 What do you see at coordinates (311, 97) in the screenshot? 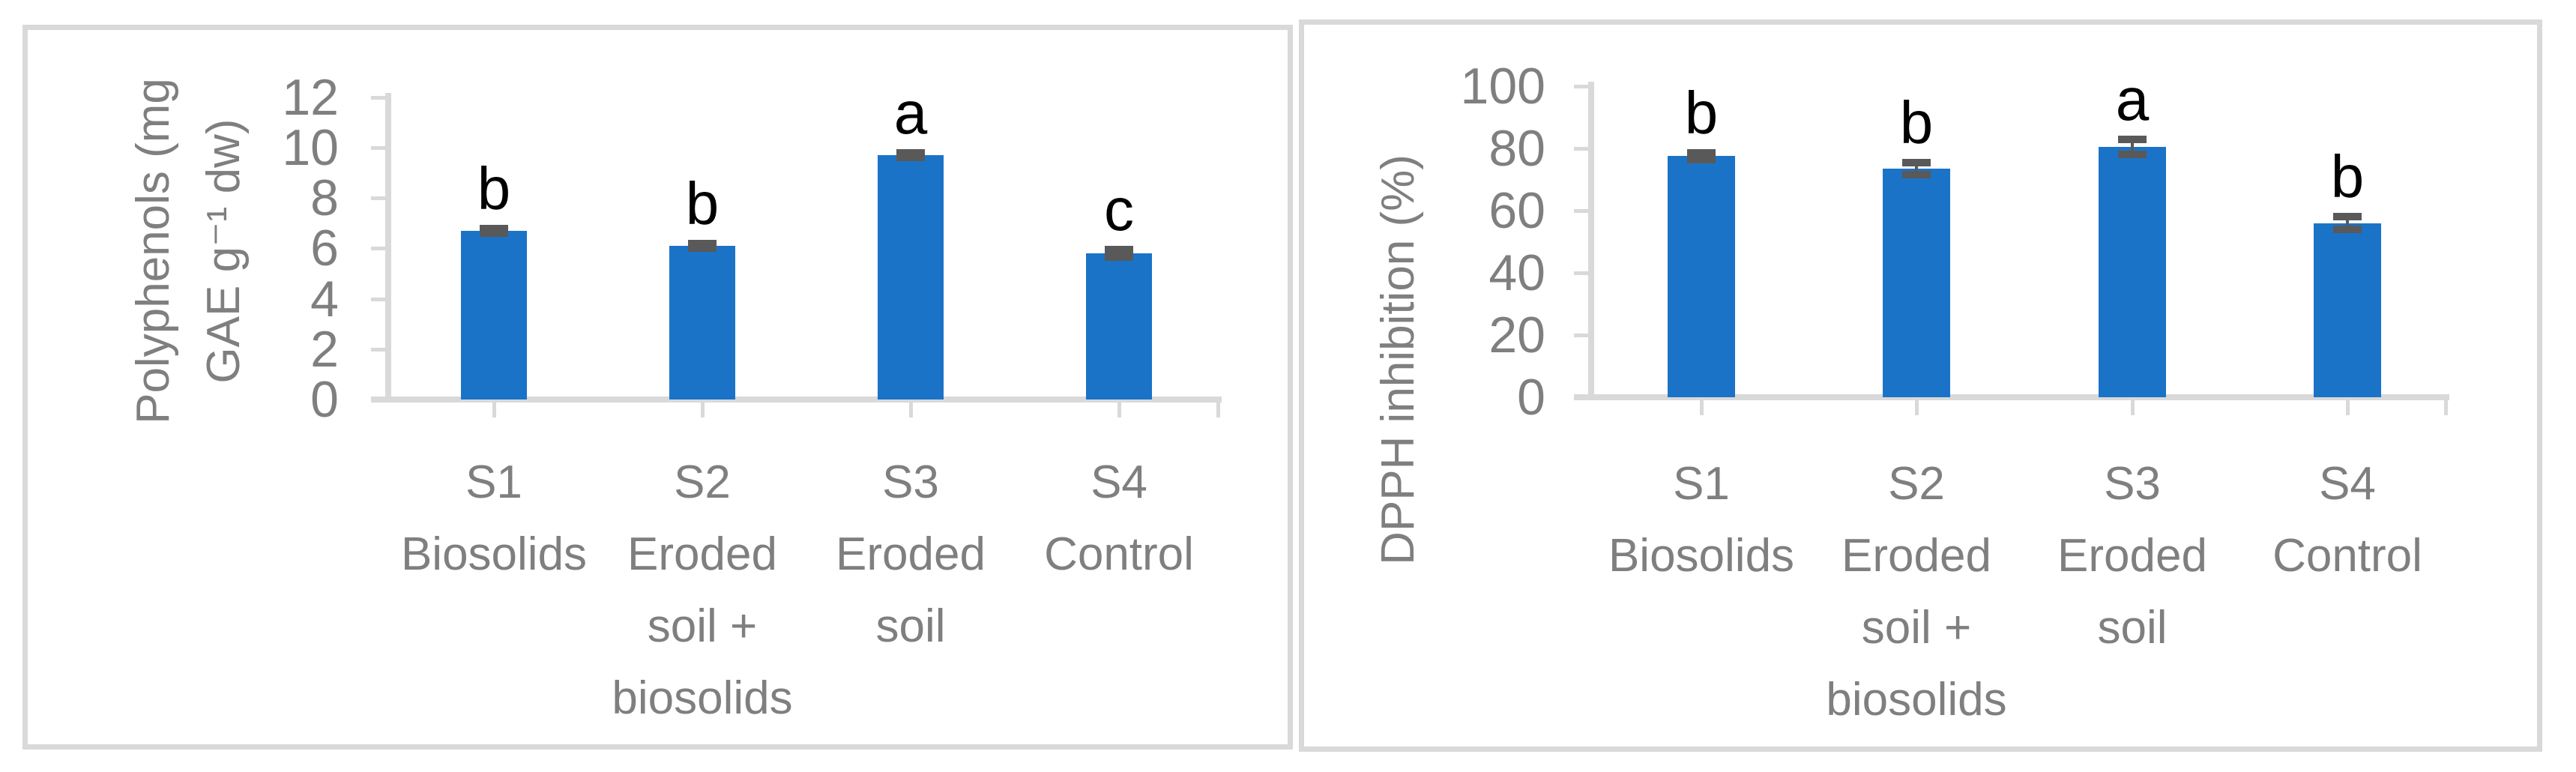
I see `y-tick-label: 12` at bounding box center [311, 97].